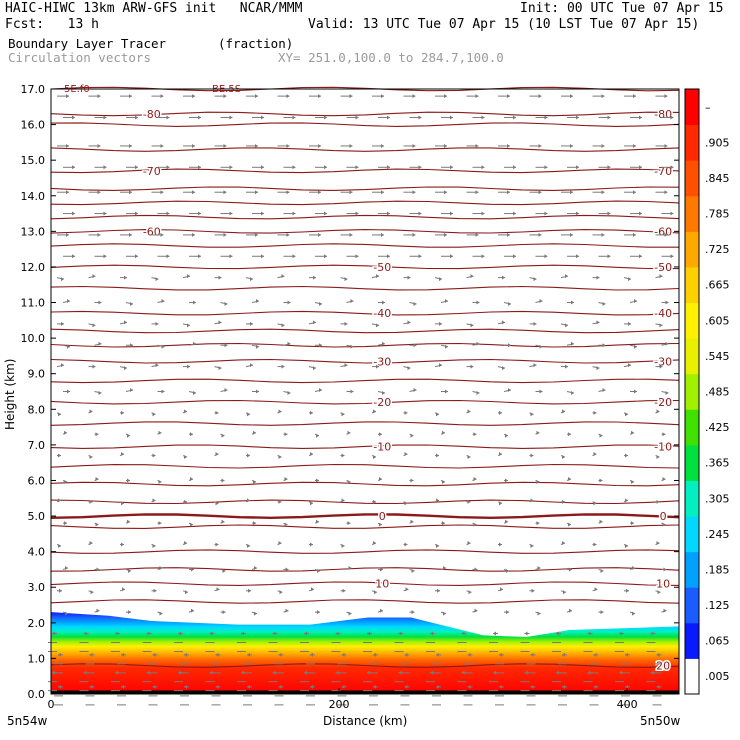  I want to click on colorbar-label: .065, so click(717, 641).